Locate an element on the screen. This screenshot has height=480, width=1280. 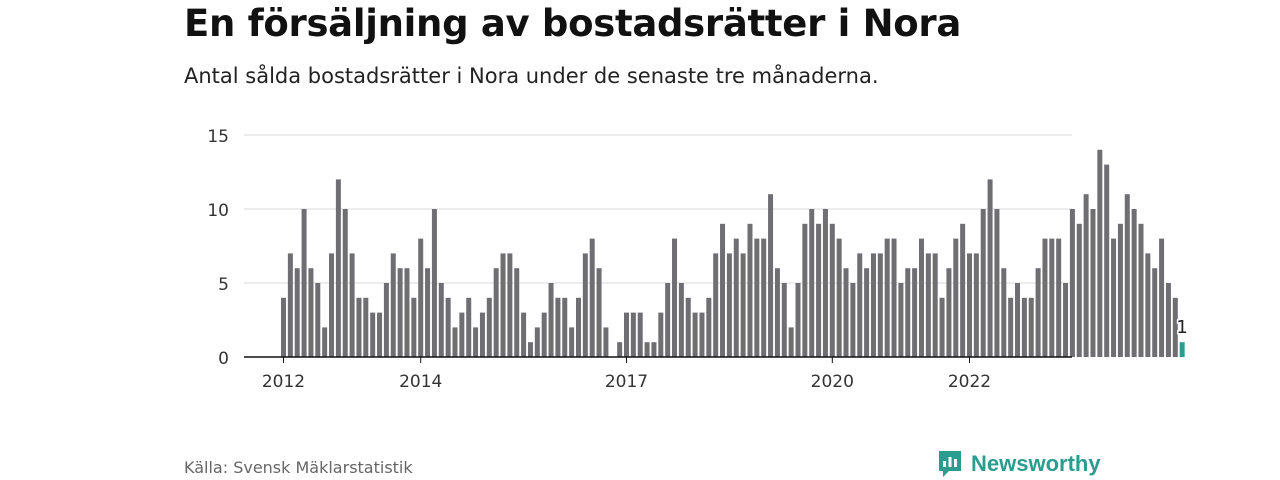
highlight-bar is located at coordinates (1182, 349).